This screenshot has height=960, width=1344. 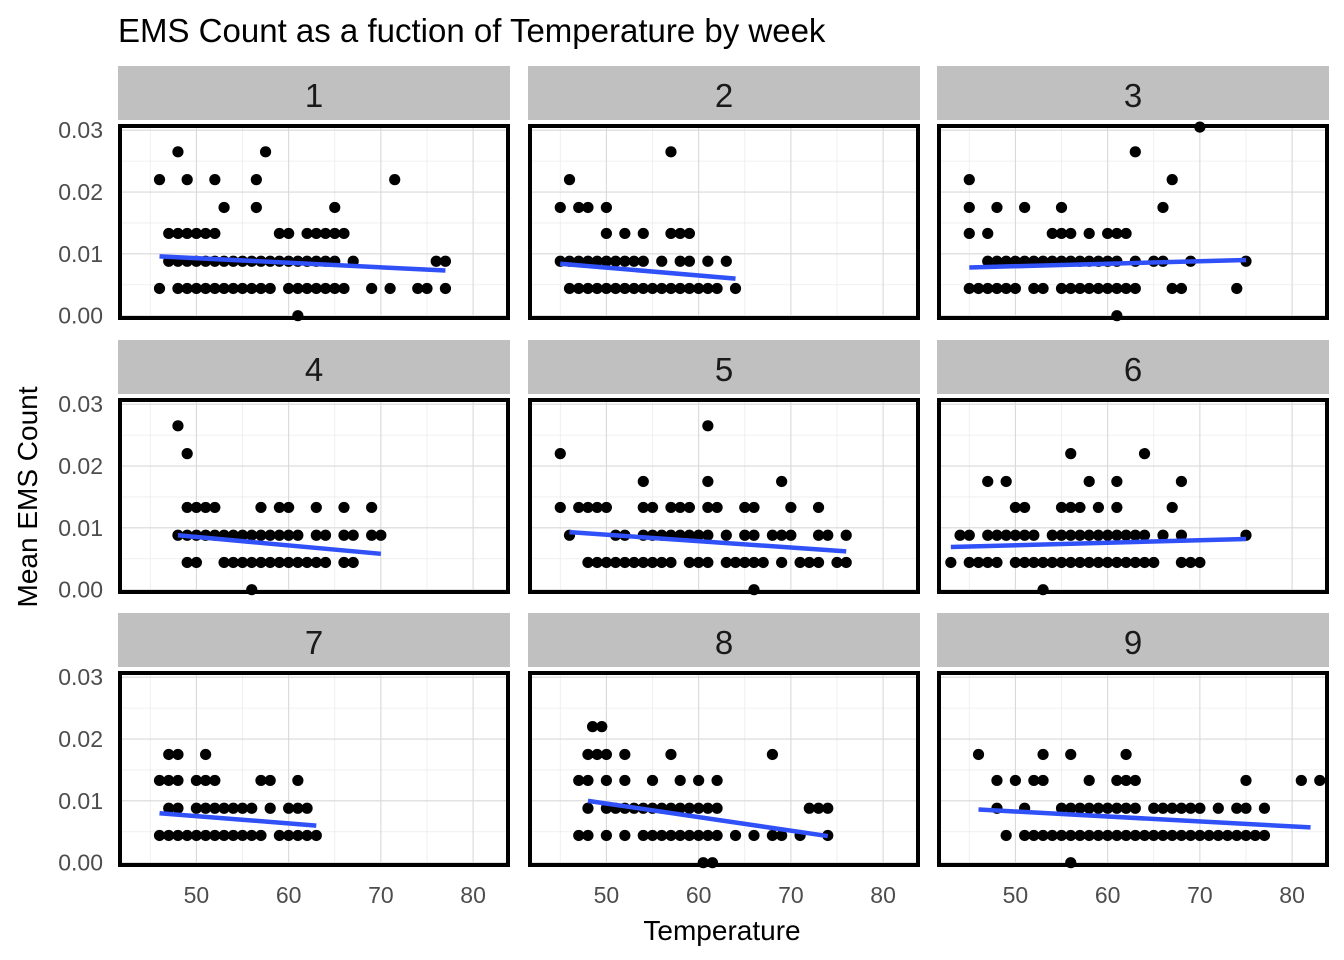 I want to click on facet-strip-label: 7, so click(x=314, y=642).